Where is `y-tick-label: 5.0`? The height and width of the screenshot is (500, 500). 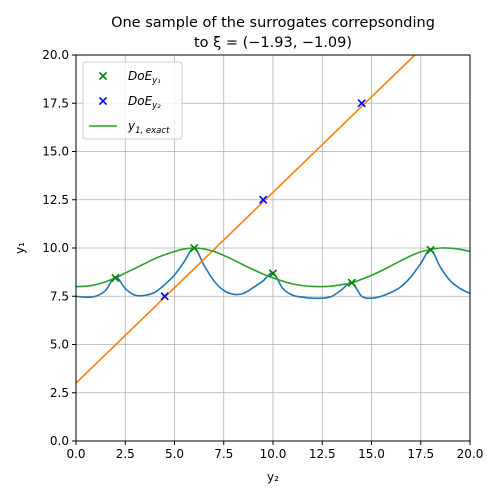 y-tick-label: 5.0 is located at coordinates (59, 345).